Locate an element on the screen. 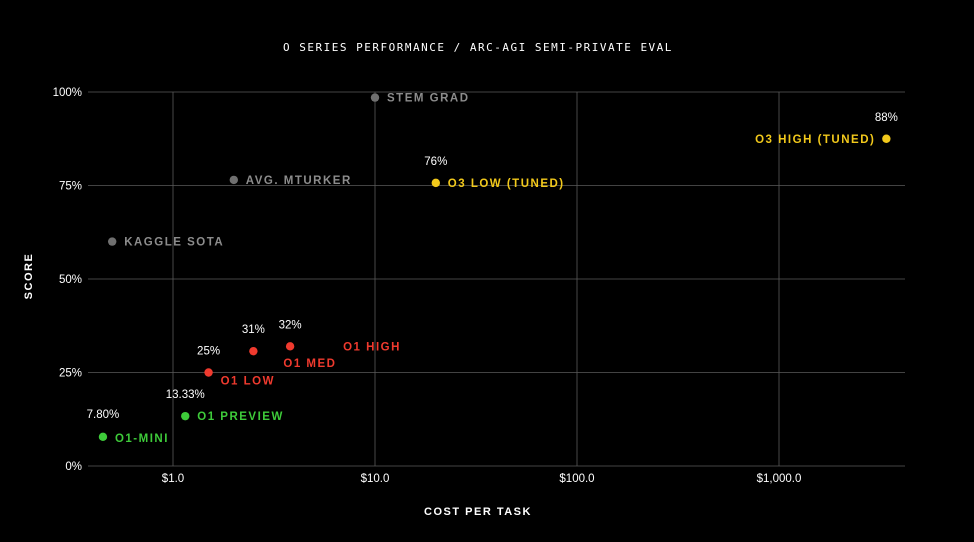 The width and height of the screenshot is (974, 542). y-tick-label: 50% is located at coordinates (70, 280).